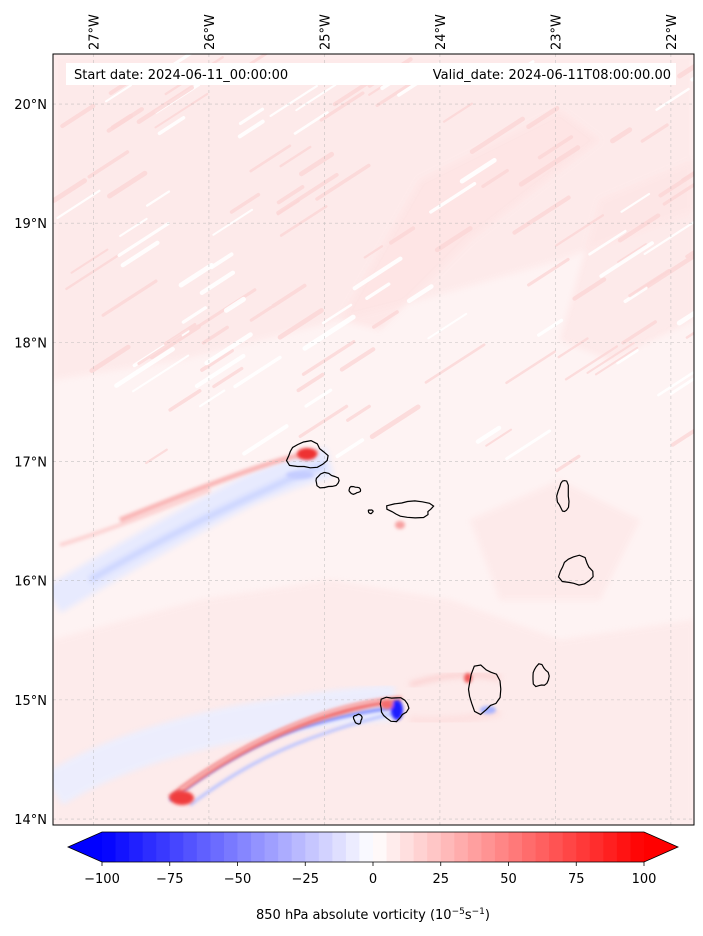 The width and height of the screenshot is (703, 936). Describe the element at coordinates (441, 32) in the screenshot. I see `lon-tick-label: 24°W` at that location.